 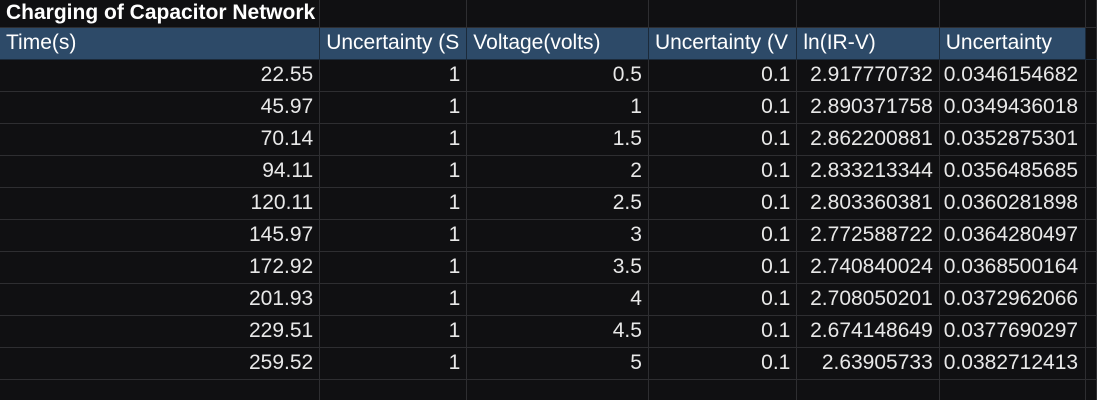 What do you see at coordinates (1012, 75) in the screenshot?
I see `ln-uncertainty-cell: 0.0346154682` at bounding box center [1012, 75].